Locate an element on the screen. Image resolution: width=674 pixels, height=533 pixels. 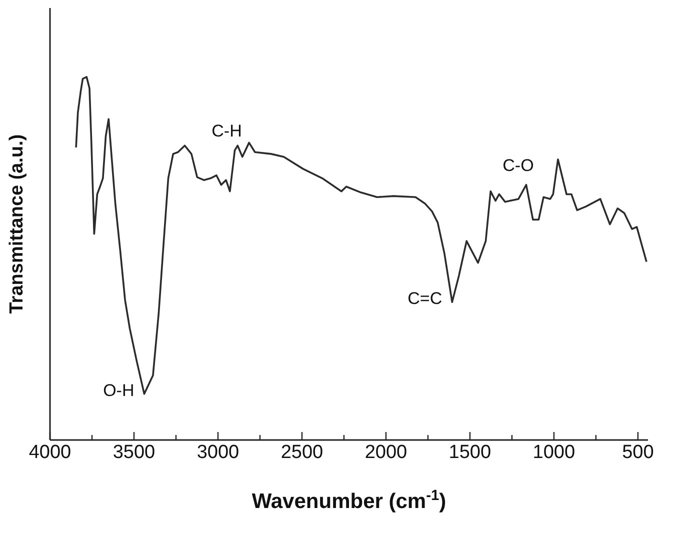
annotation: C-H is located at coordinates (227, 130).